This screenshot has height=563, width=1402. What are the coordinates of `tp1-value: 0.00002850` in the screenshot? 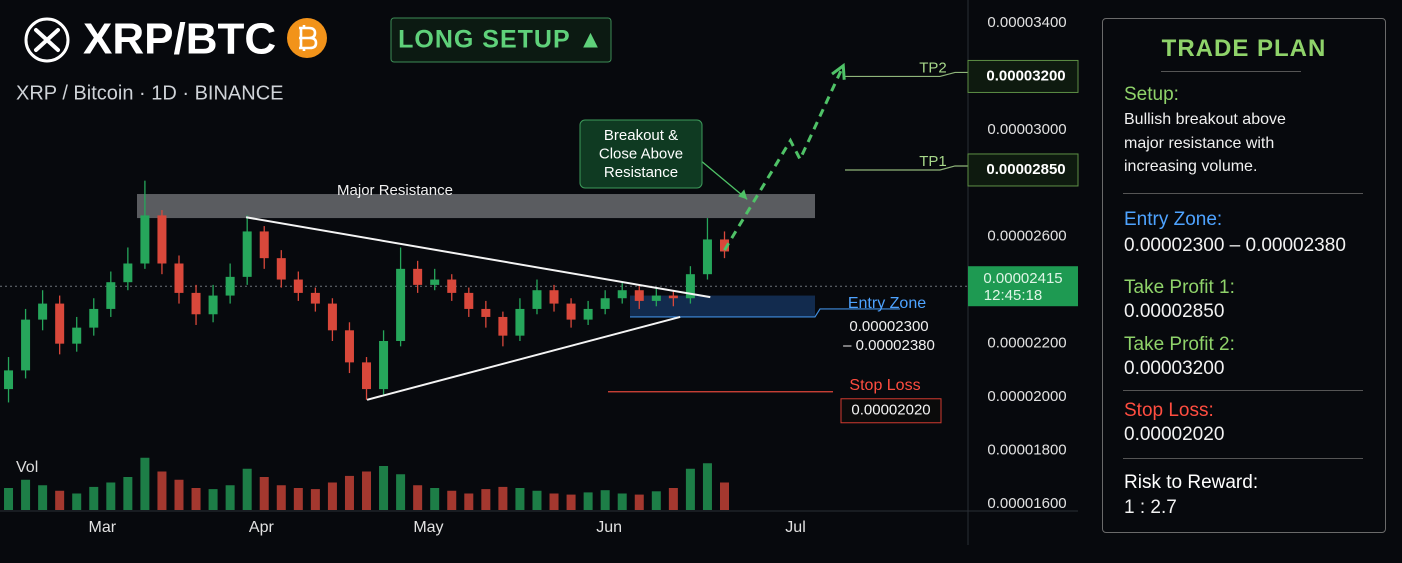 It's located at (1174, 311).